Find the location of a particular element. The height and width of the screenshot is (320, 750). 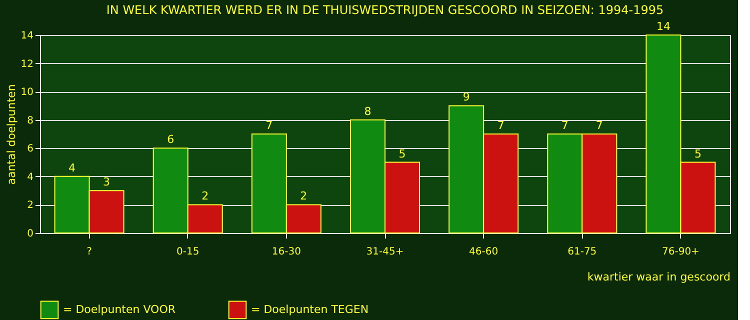

x-axis-title: kwartier waar in gescoord is located at coordinates (658, 277).